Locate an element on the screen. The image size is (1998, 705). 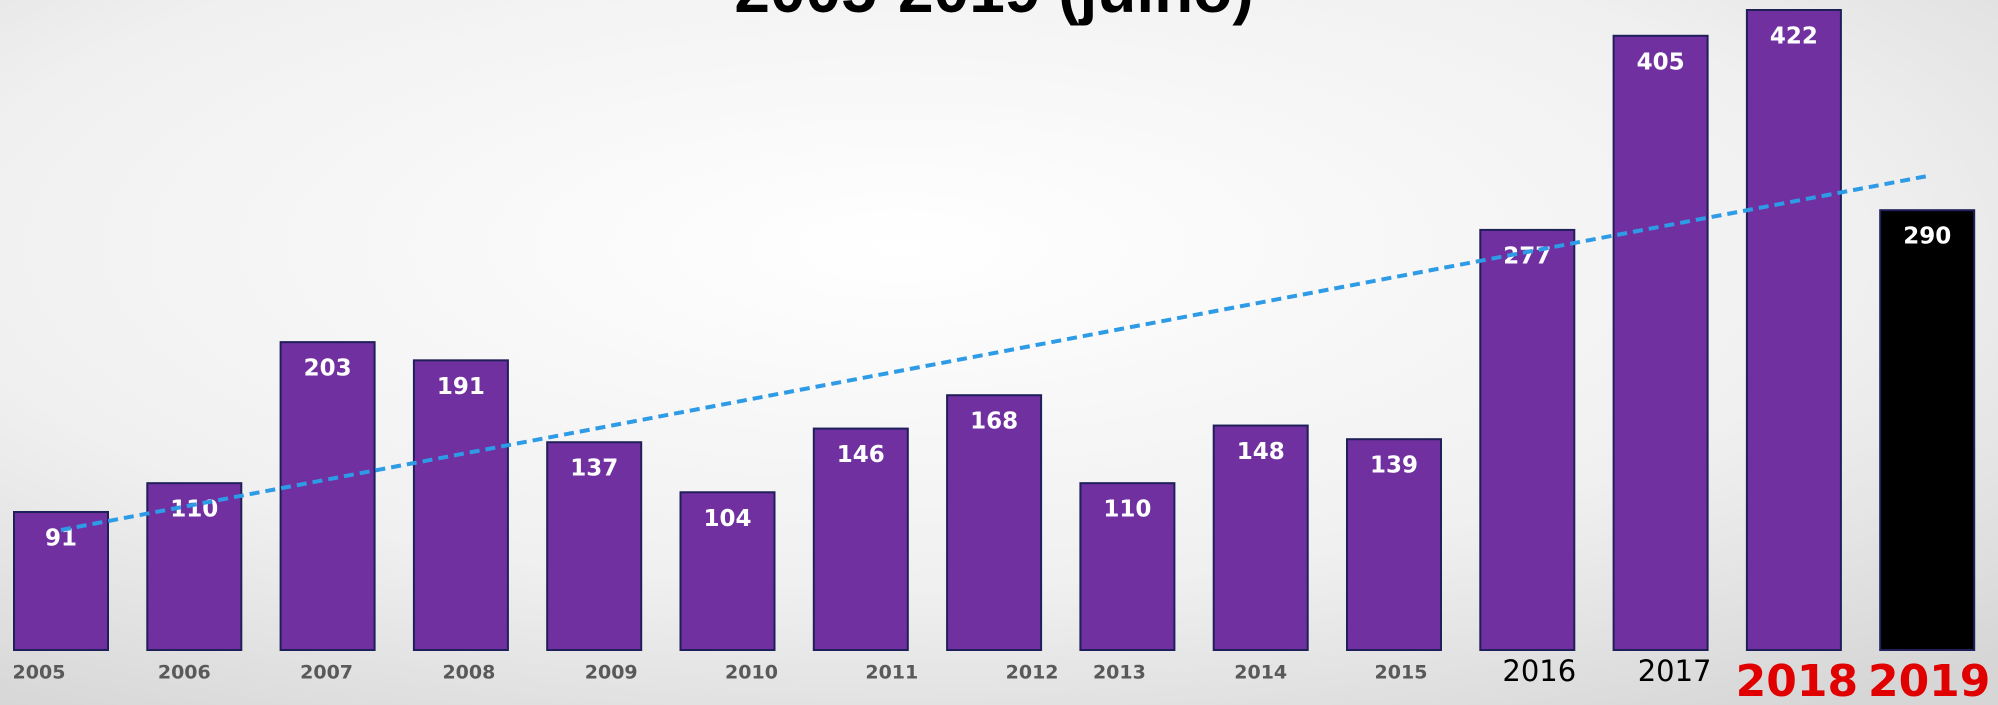
x-tick-label: 2017 is located at coordinates (1675, 671).